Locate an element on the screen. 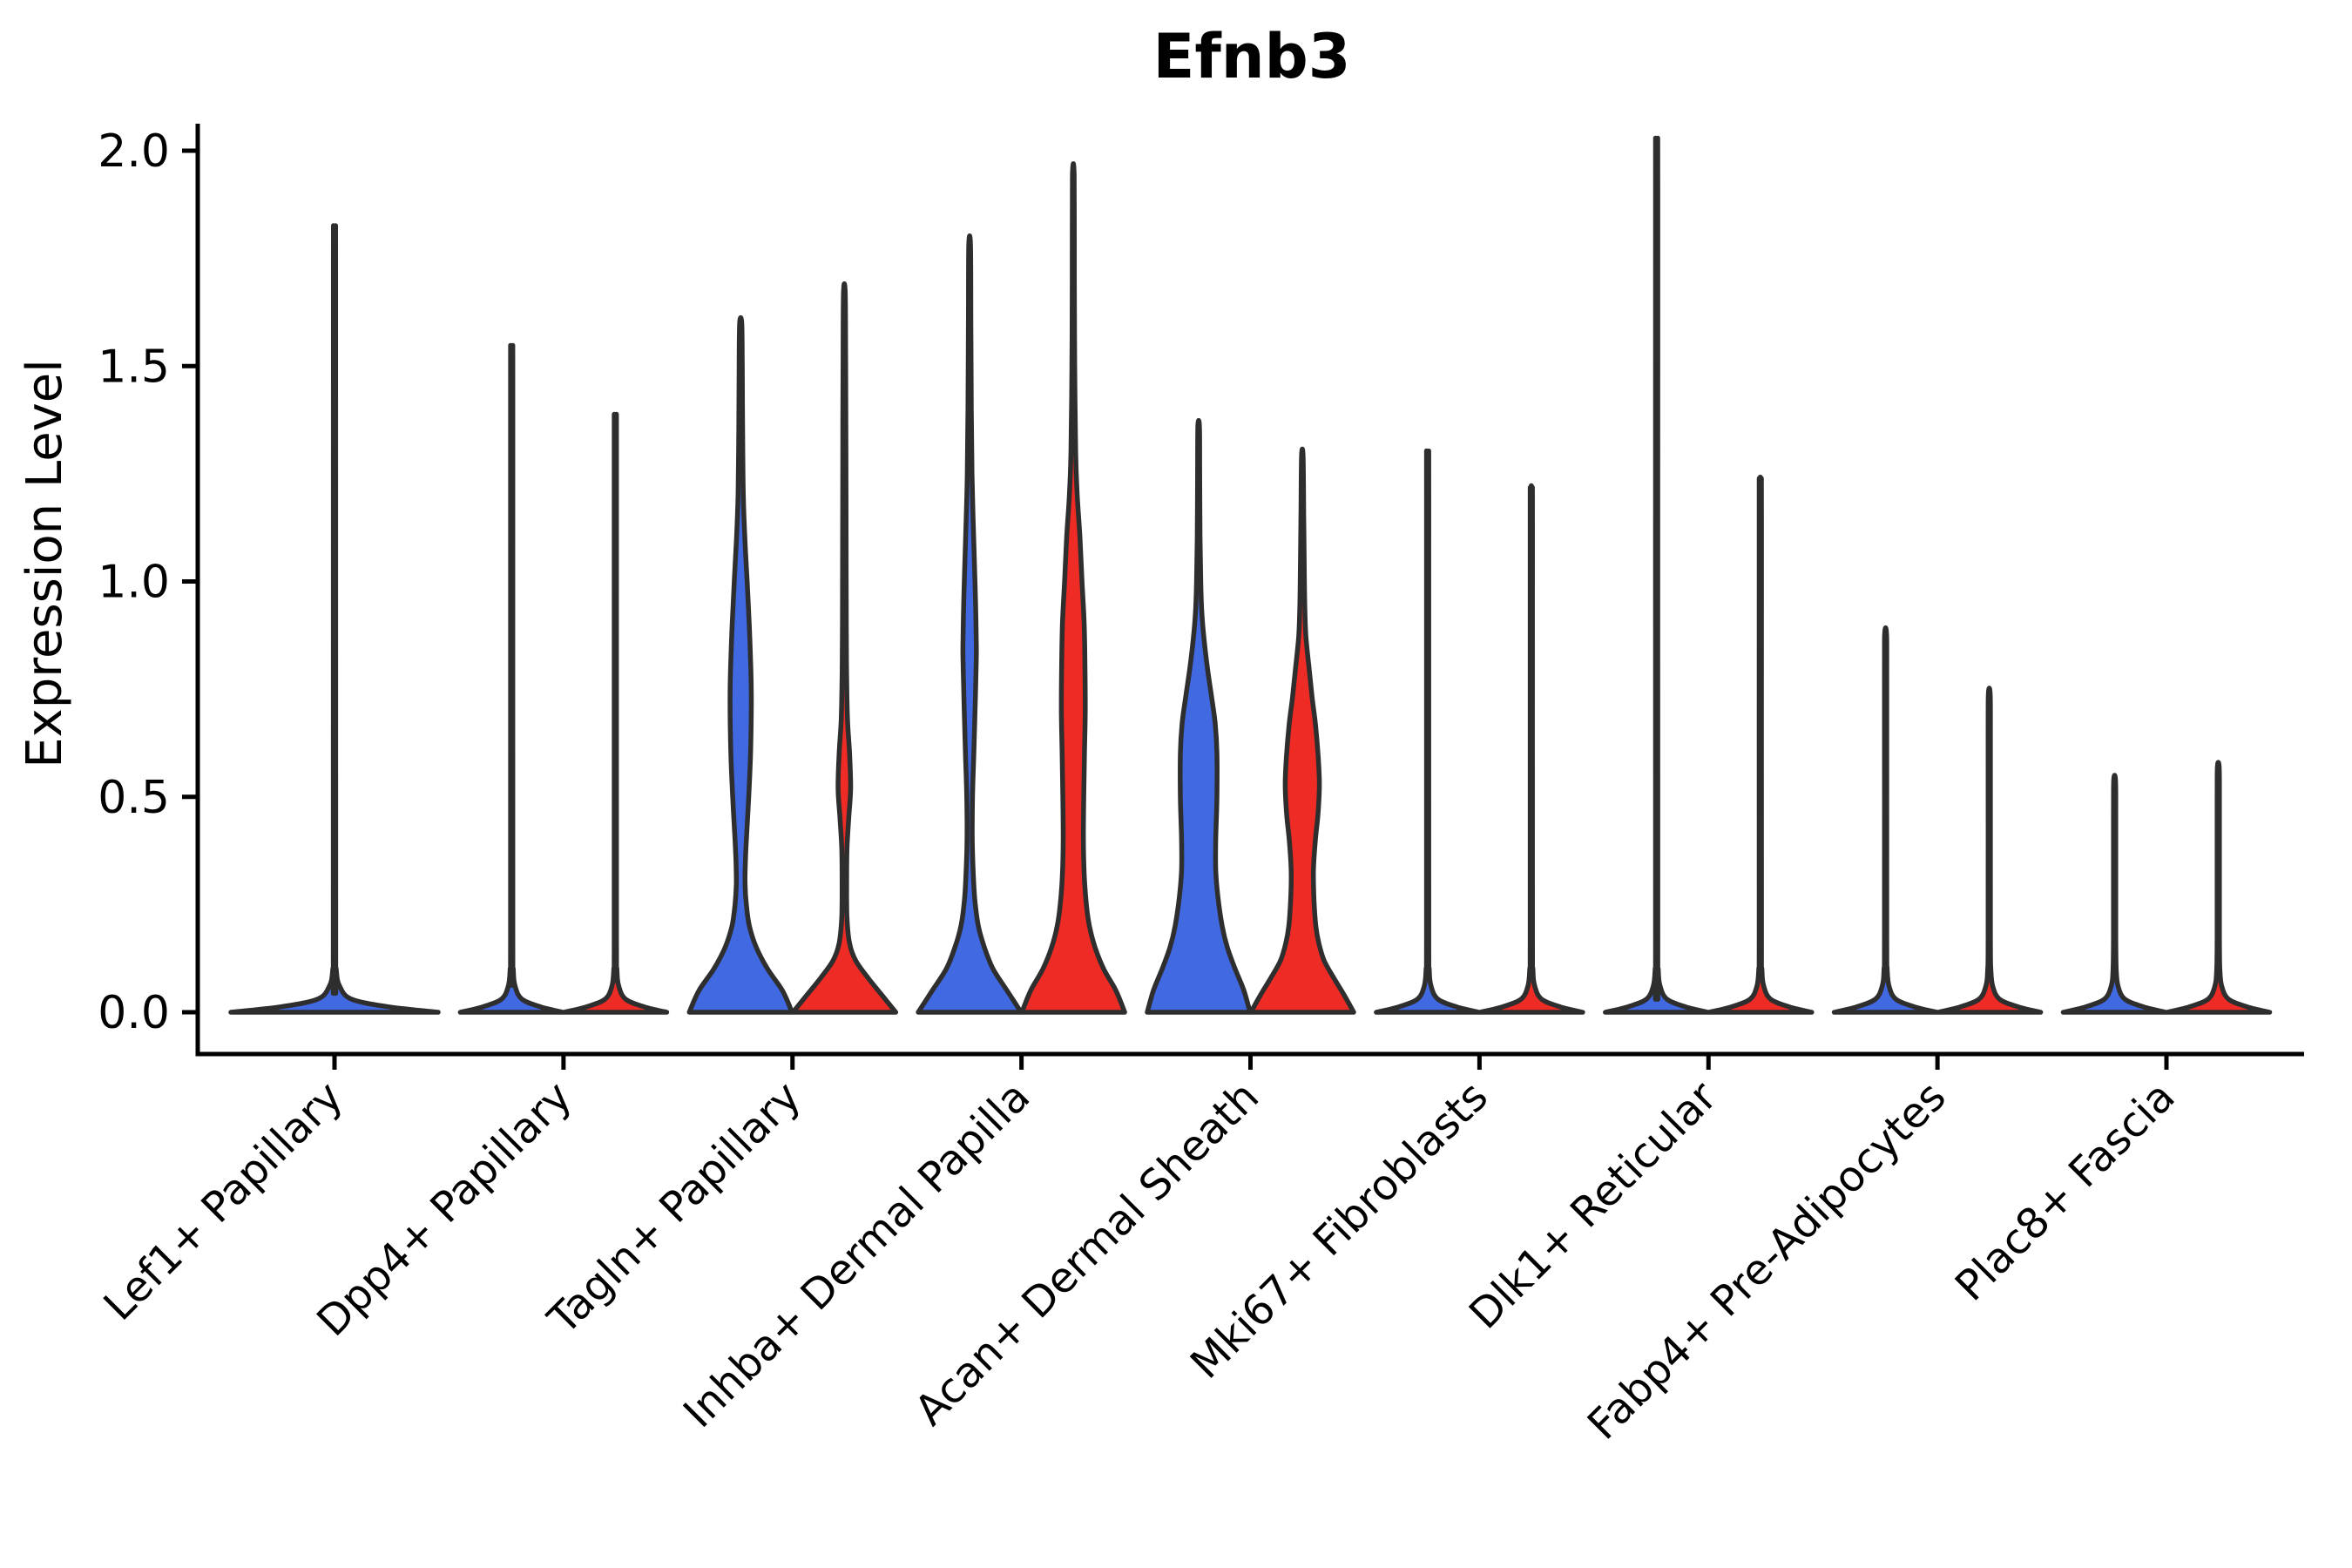 The height and width of the screenshot is (1568, 2352). violin-2-left is located at coordinates (741, 664).